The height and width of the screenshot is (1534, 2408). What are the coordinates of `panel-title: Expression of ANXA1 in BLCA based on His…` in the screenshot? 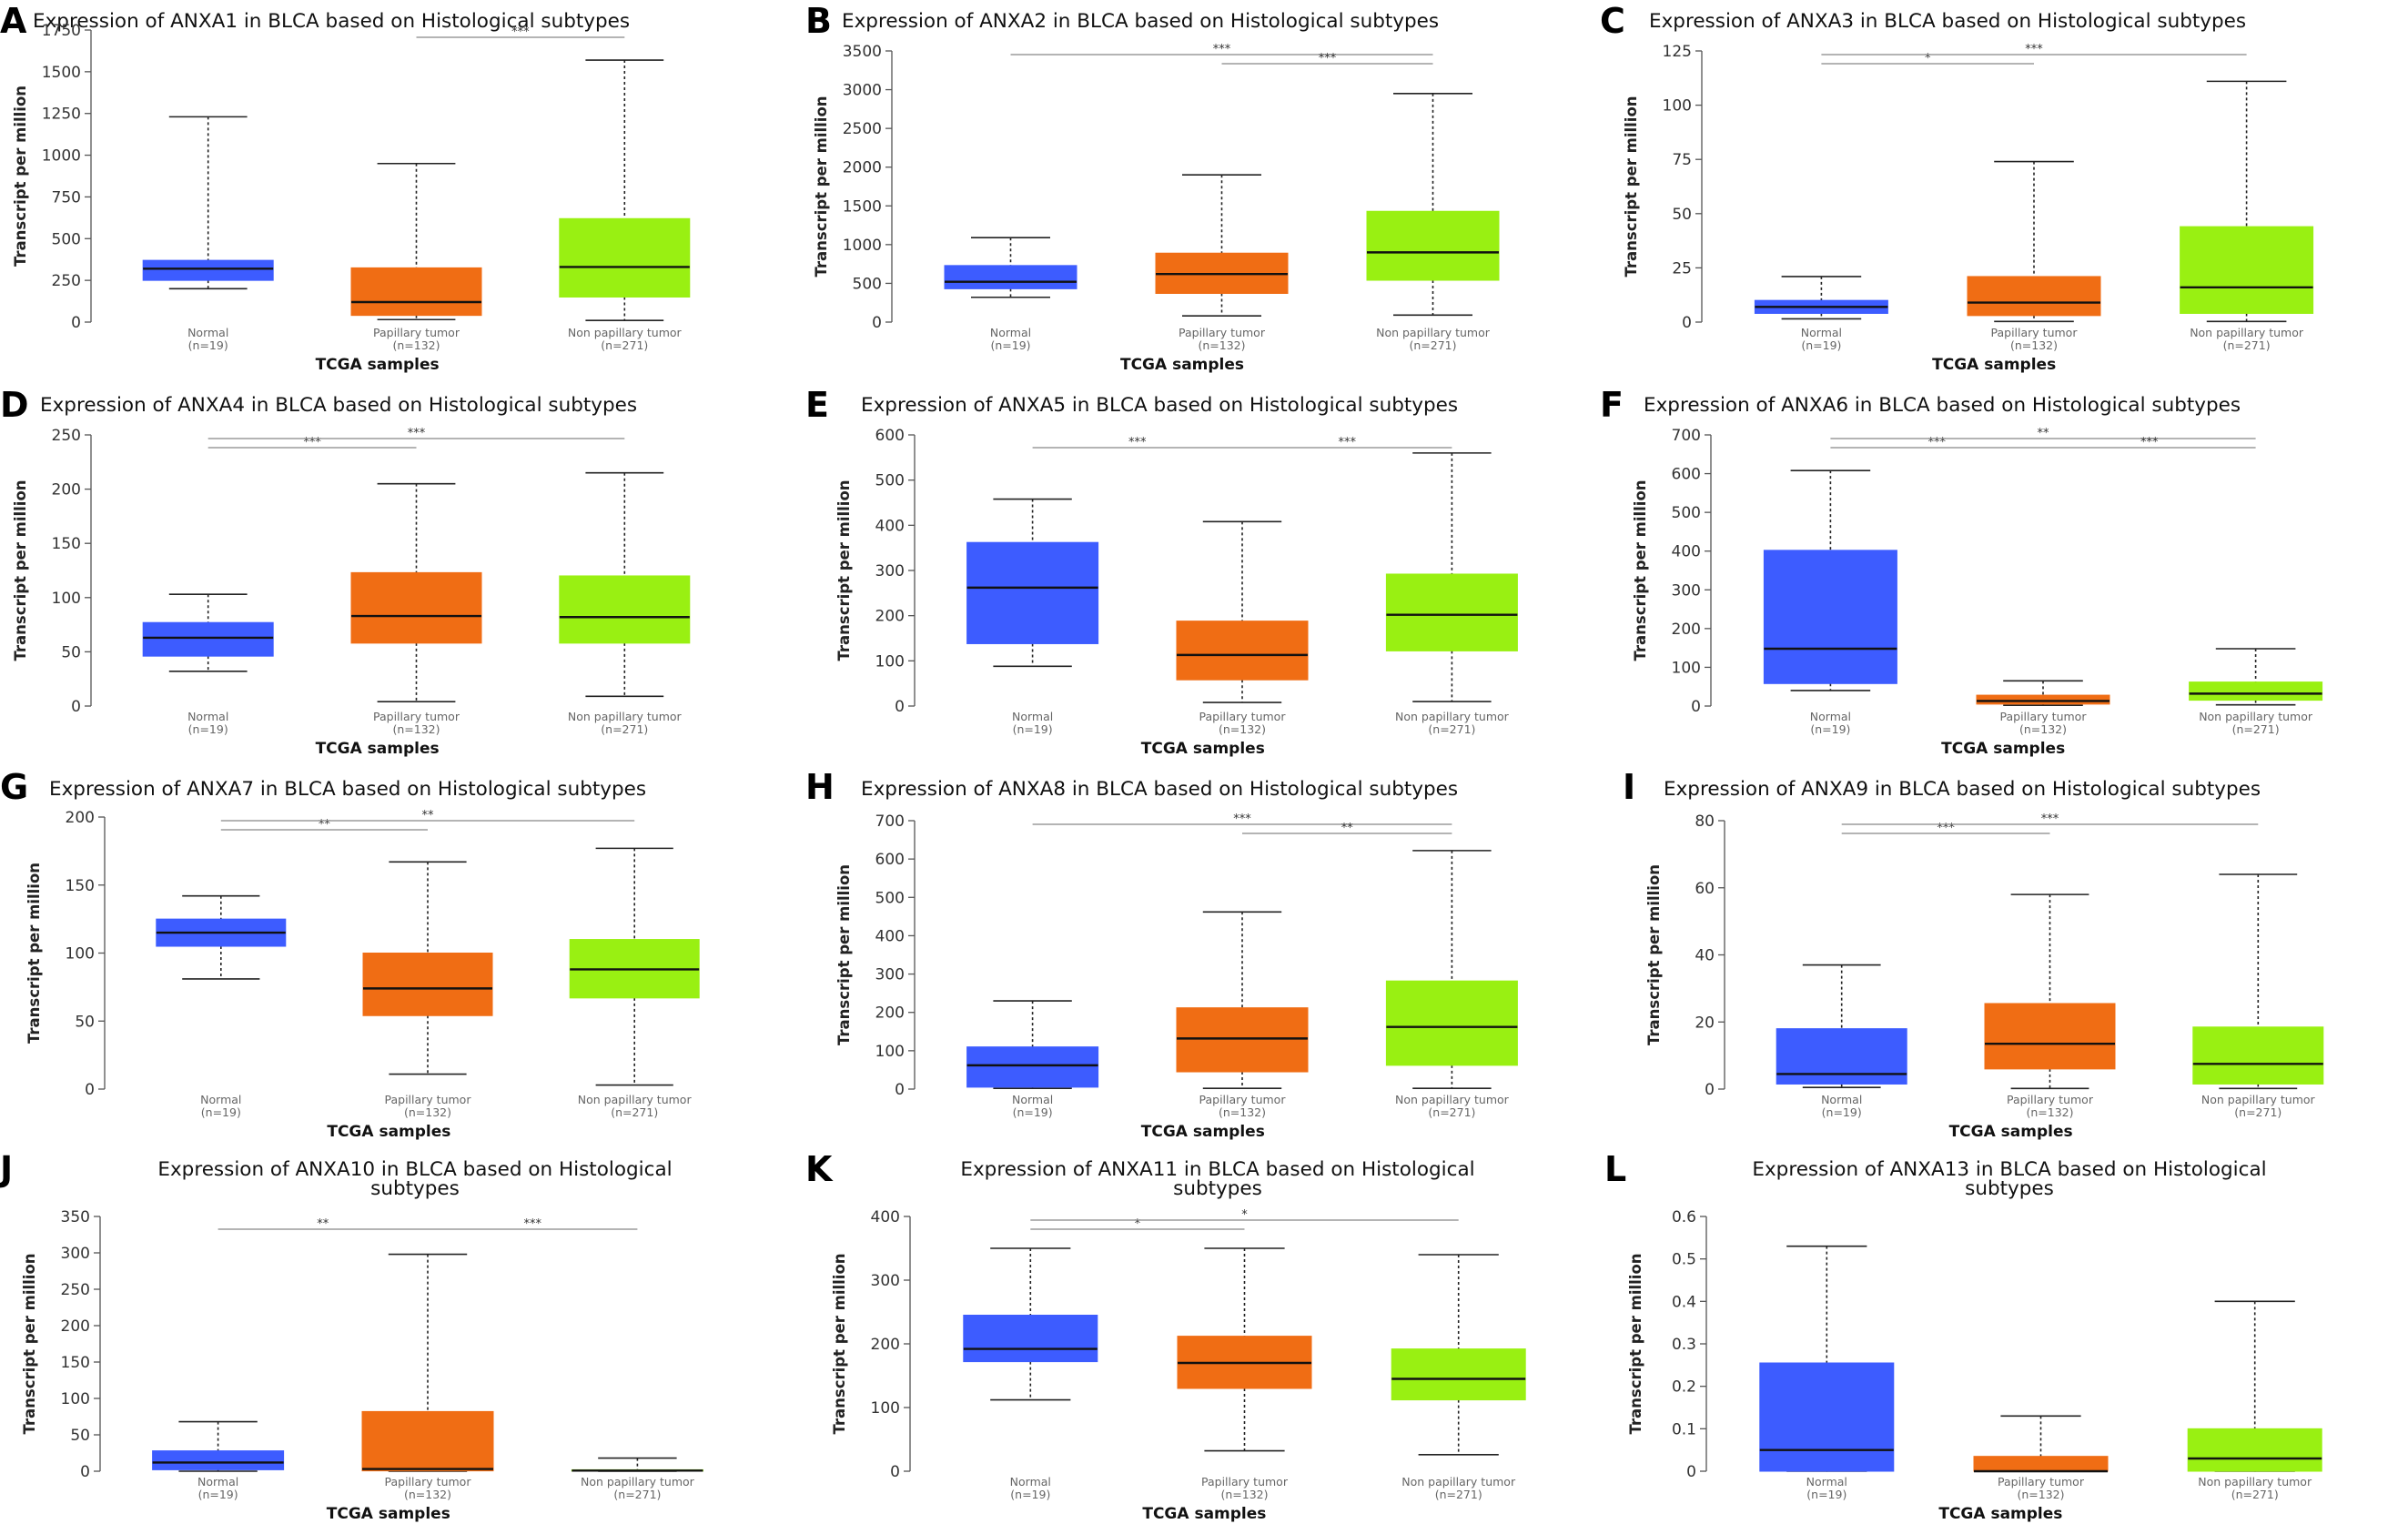 It's located at (331, 21).